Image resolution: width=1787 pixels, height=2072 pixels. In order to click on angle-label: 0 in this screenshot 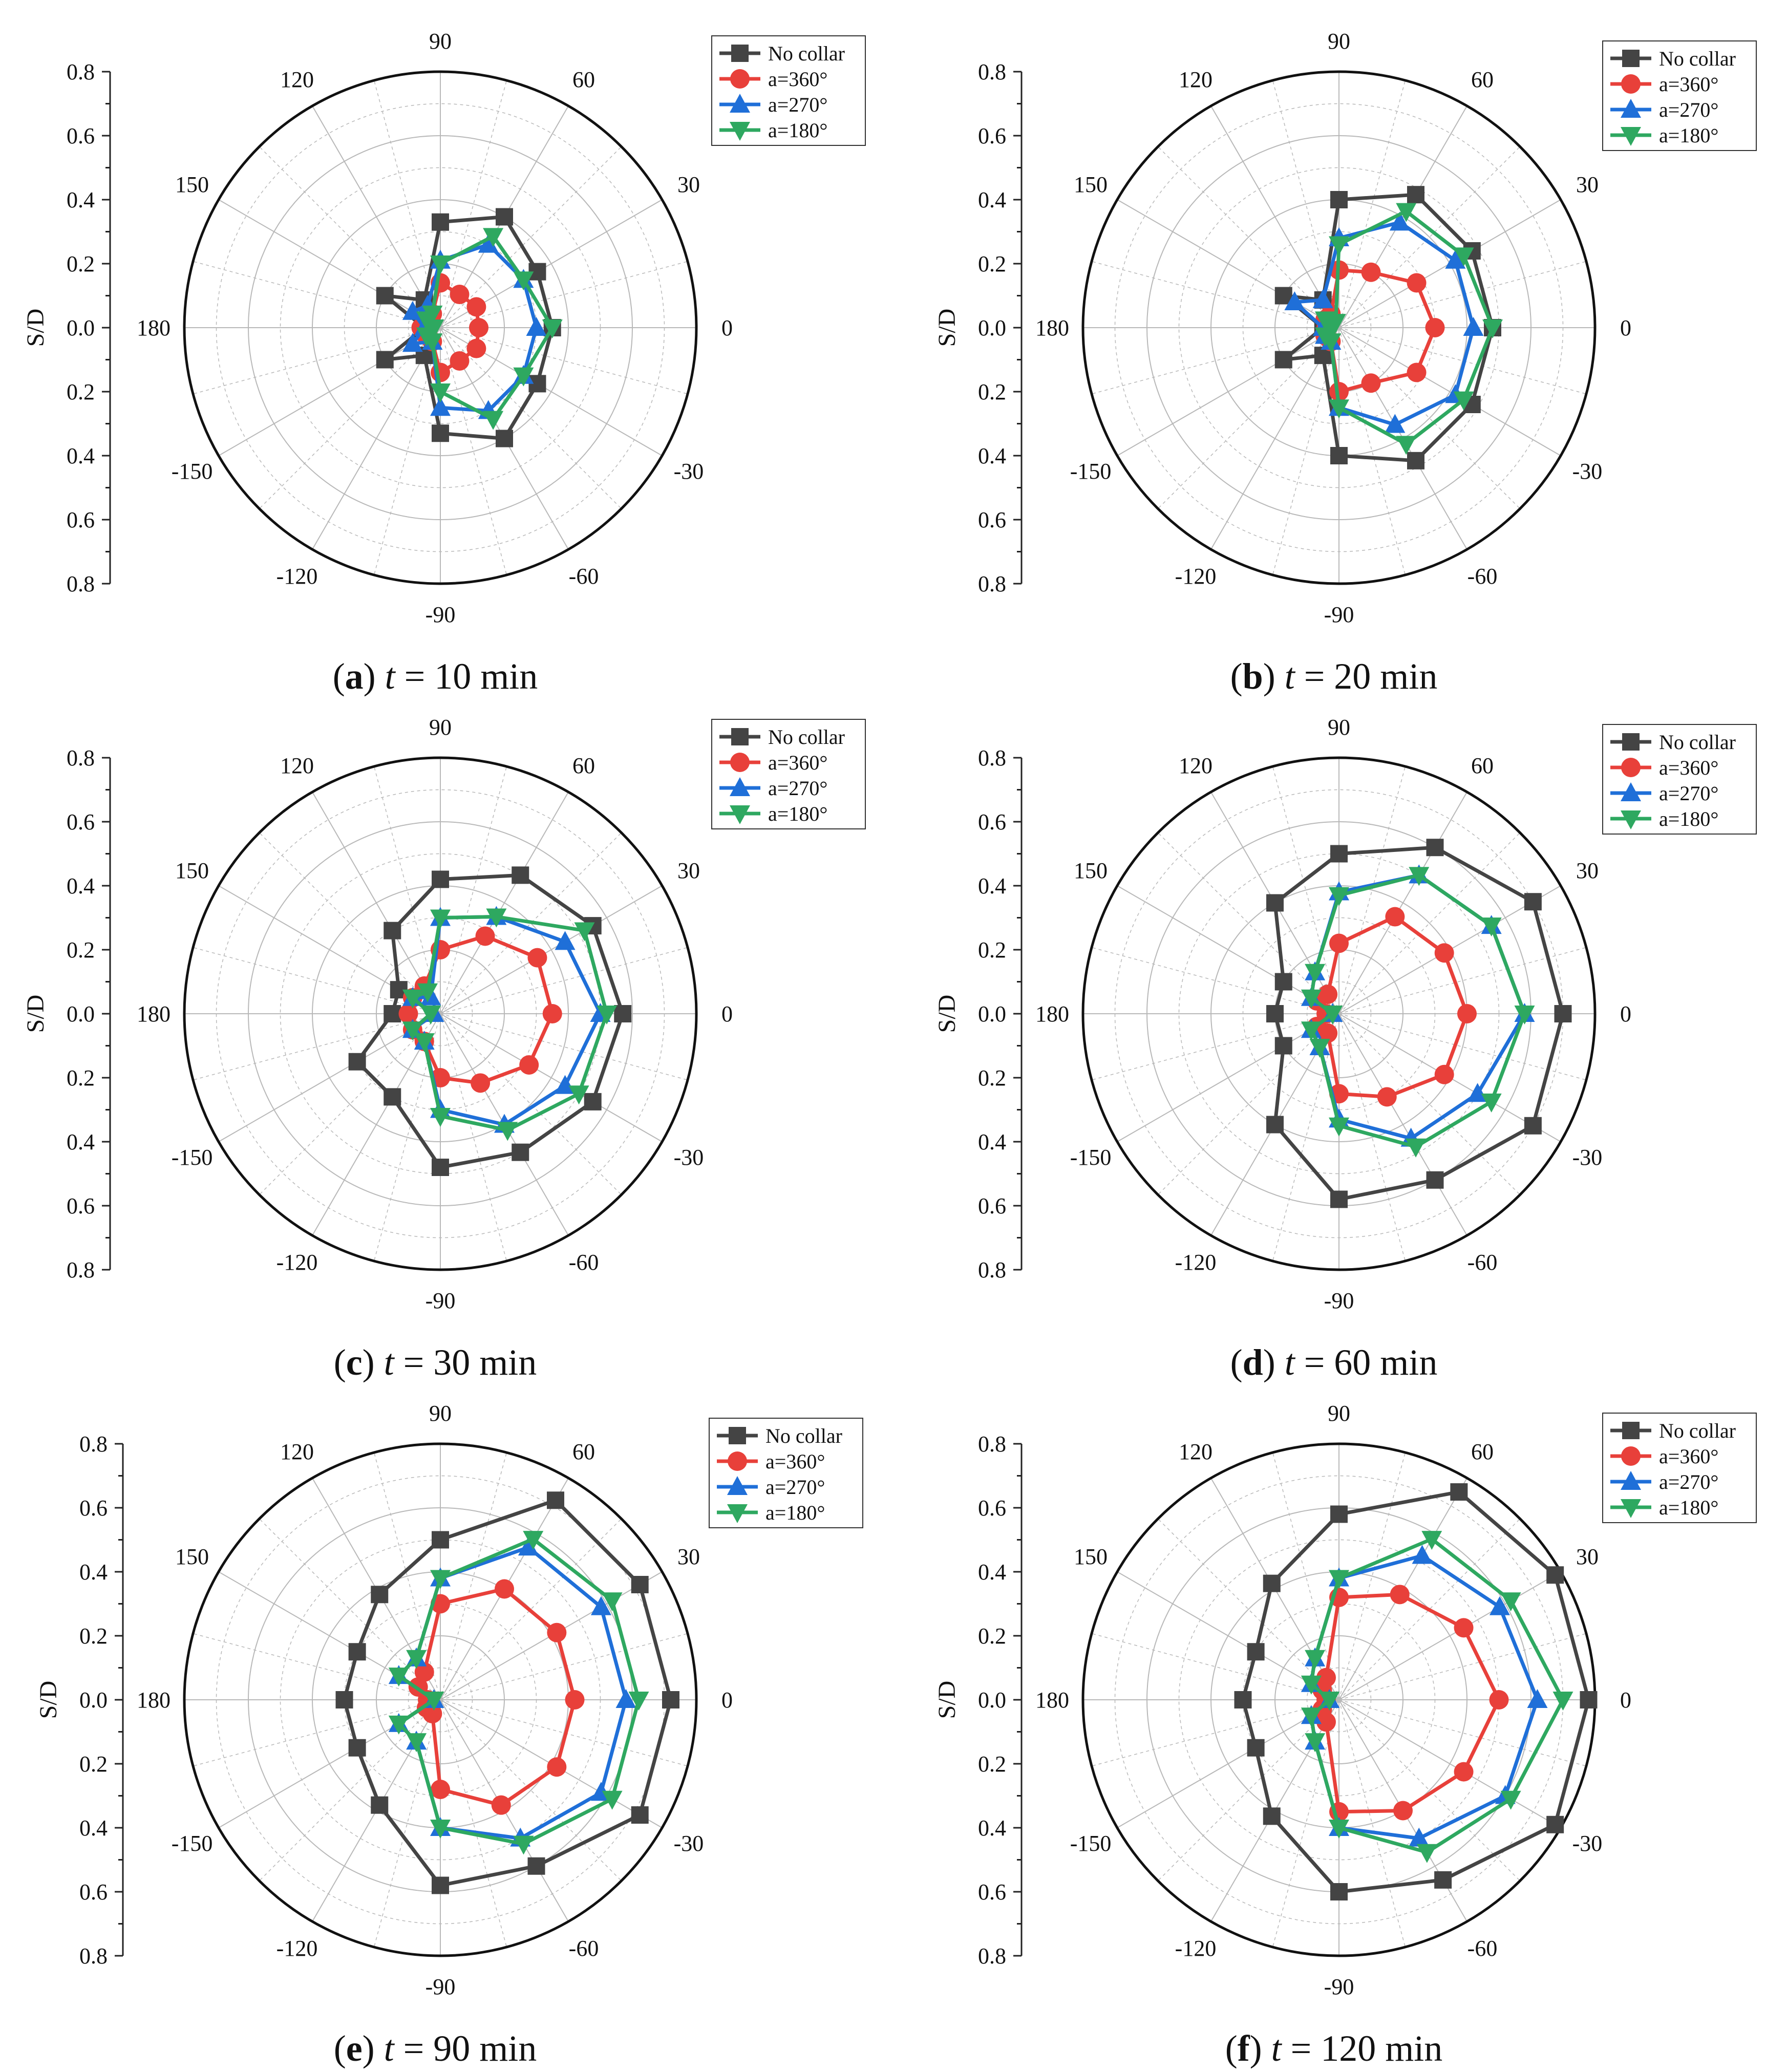, I will do `click(1625, 1700)`.